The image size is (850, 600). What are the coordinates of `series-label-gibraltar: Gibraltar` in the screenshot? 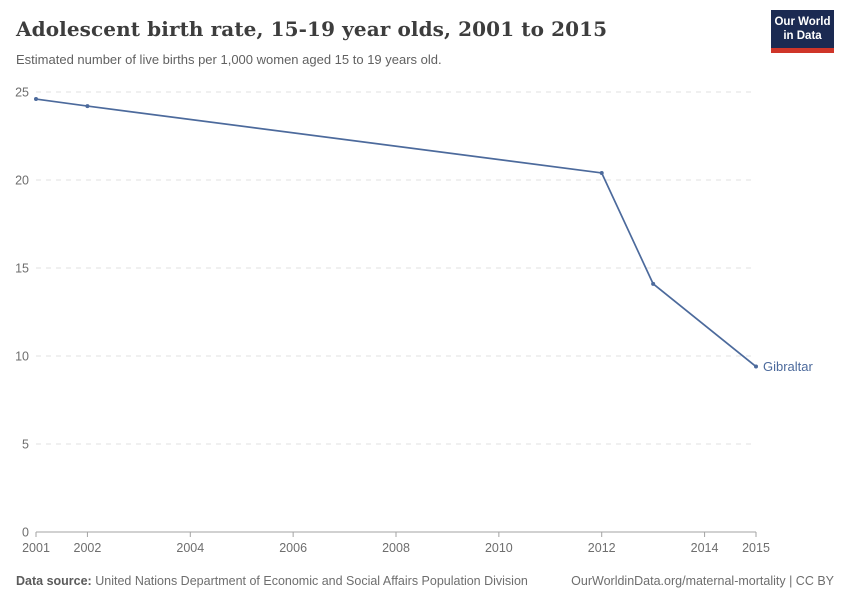 It's located at (788, 366).